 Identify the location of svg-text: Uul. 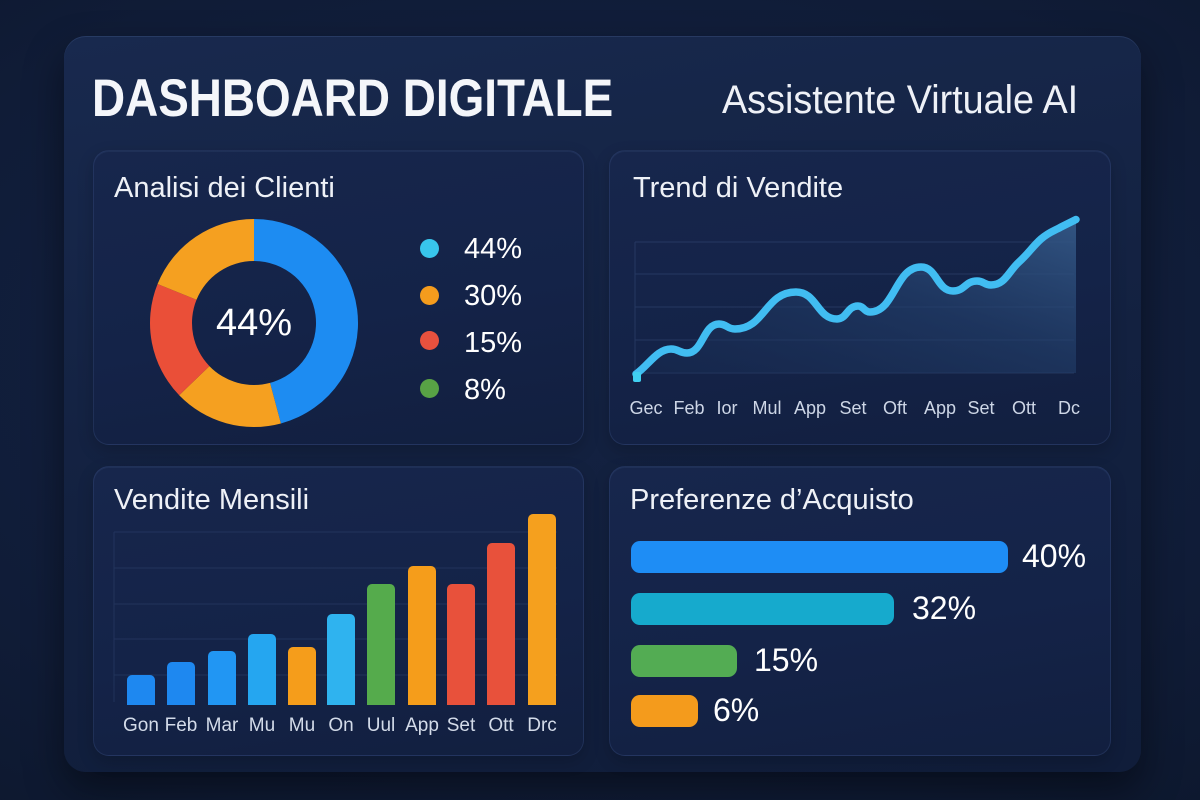
(381, 725).